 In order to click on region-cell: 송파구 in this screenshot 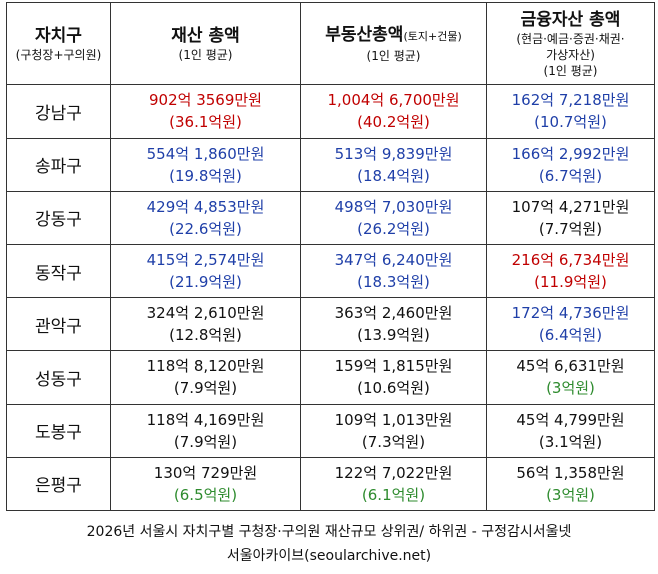, I will do `click(58, 164)`.